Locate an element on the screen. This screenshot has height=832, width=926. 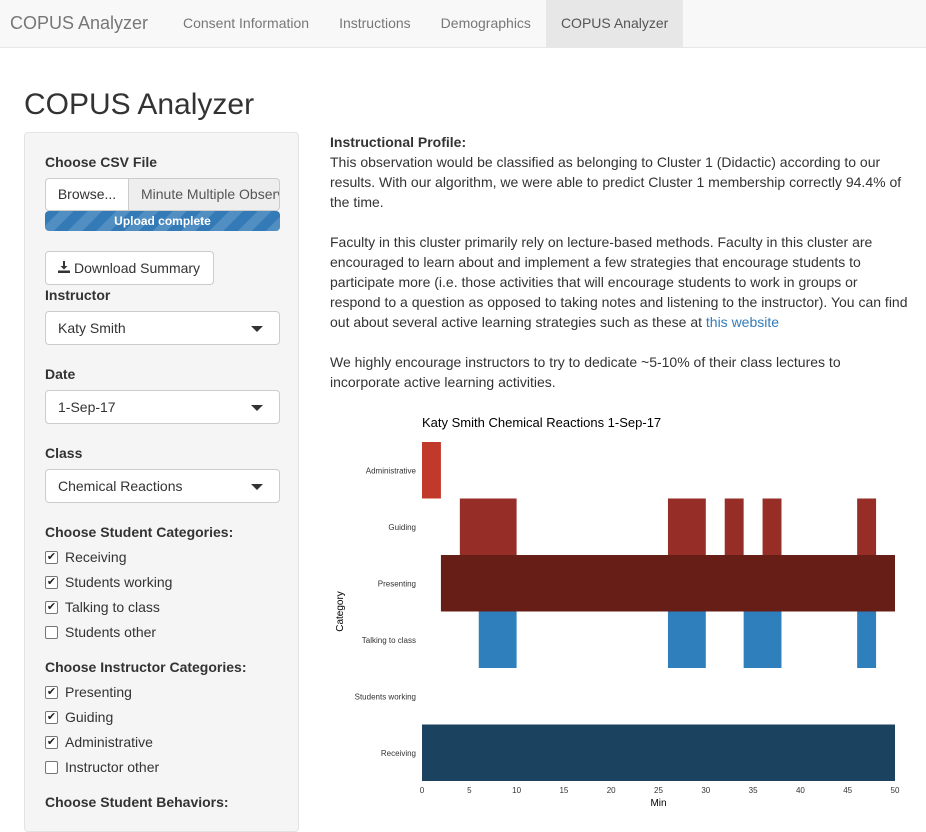
x-tick-label: 25 is located at coordinates (658, 790).